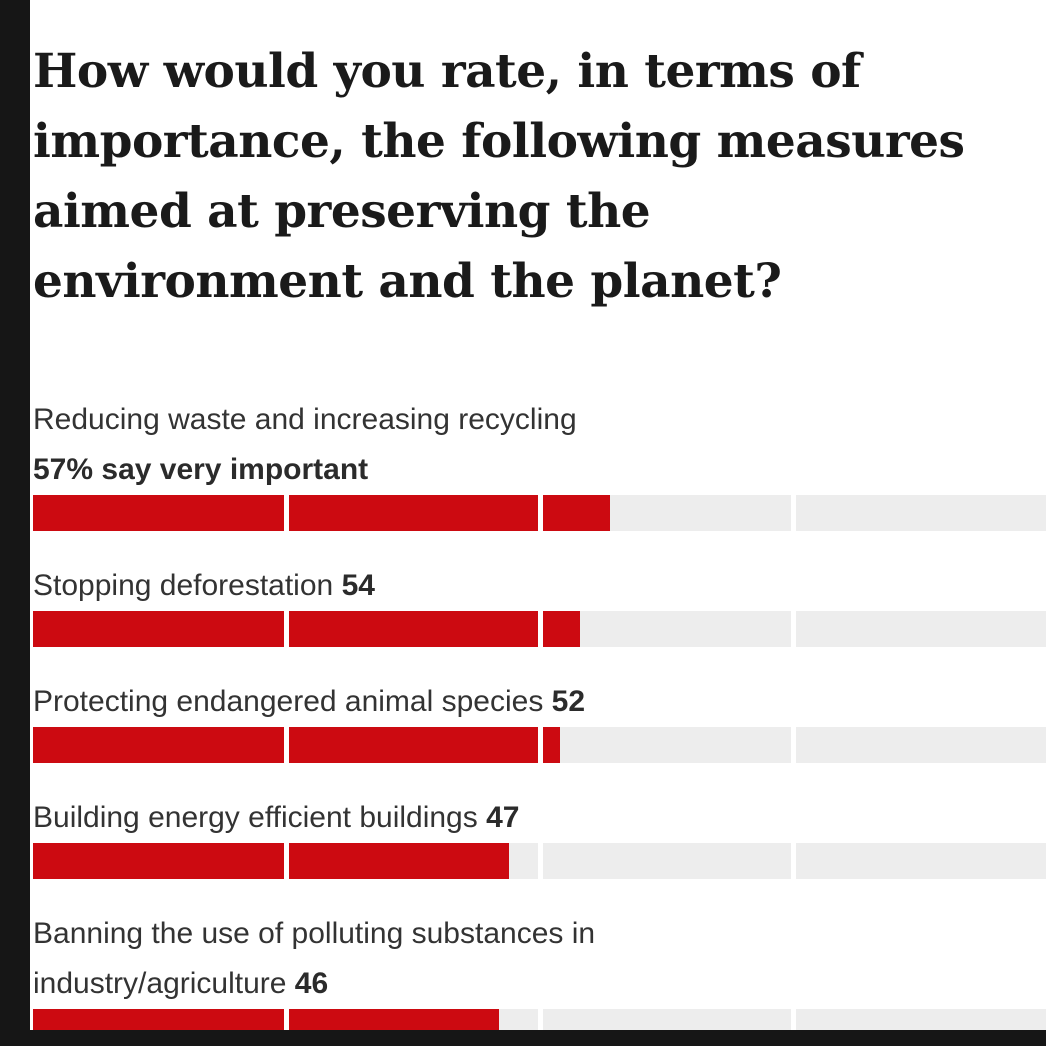 The height and width of the screenshot is (1046, 1046). I want to click on letterbox-left, so click(15, 523).